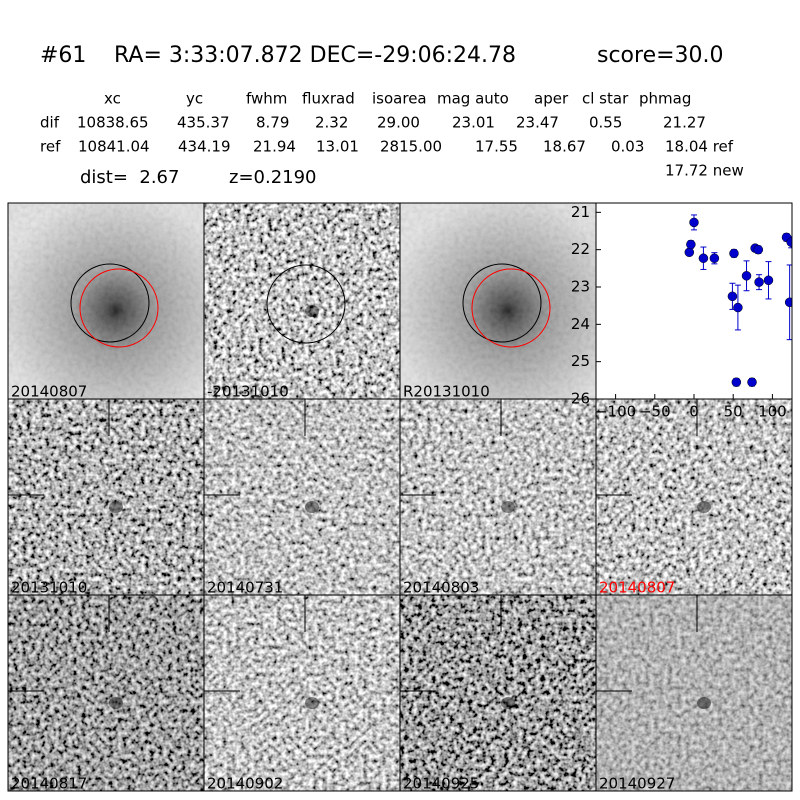  What do you see at coordinates (245, 588) in the screenshot?
I see `panel-label: 20140731` at bounding box center [245, 588].